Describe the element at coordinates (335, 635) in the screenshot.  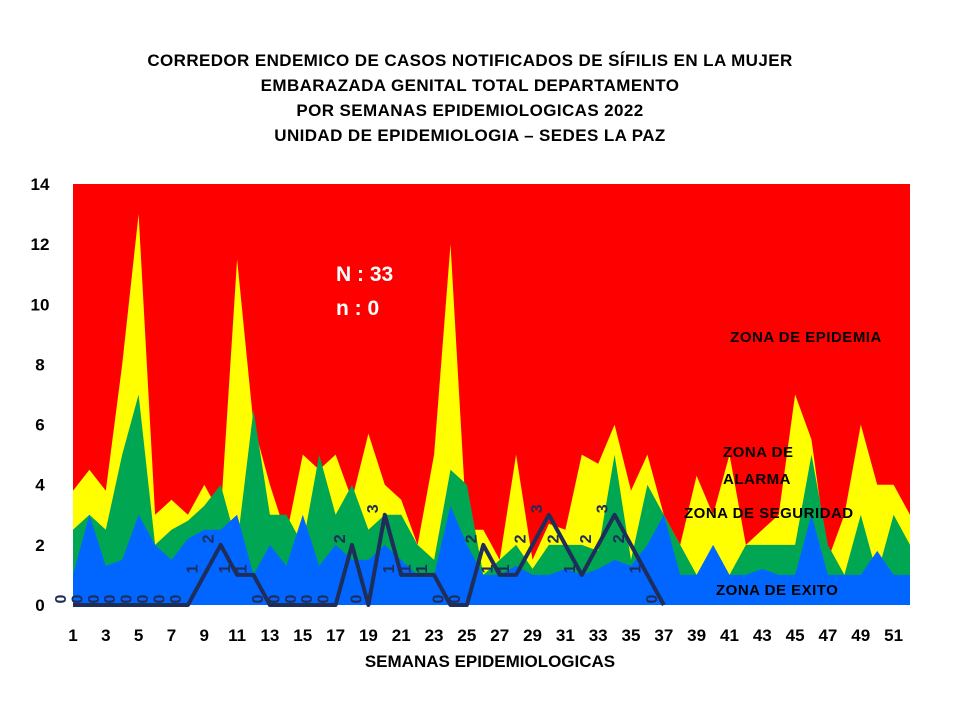
I see `x-tick-label: 17` at that location.